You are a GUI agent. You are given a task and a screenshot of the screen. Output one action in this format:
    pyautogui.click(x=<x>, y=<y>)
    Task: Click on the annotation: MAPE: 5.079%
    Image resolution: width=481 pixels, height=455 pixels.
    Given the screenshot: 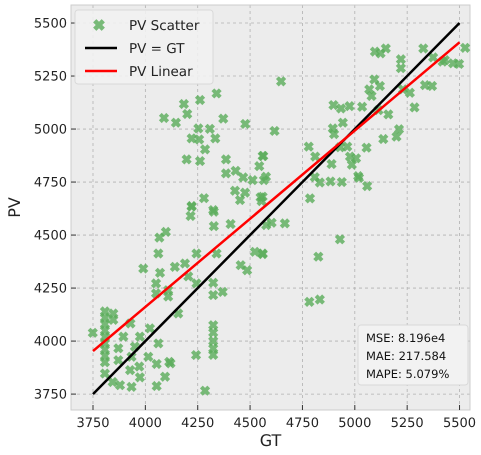 What is the action you would take?
    pyautogui.click(x=408, y=374)
    